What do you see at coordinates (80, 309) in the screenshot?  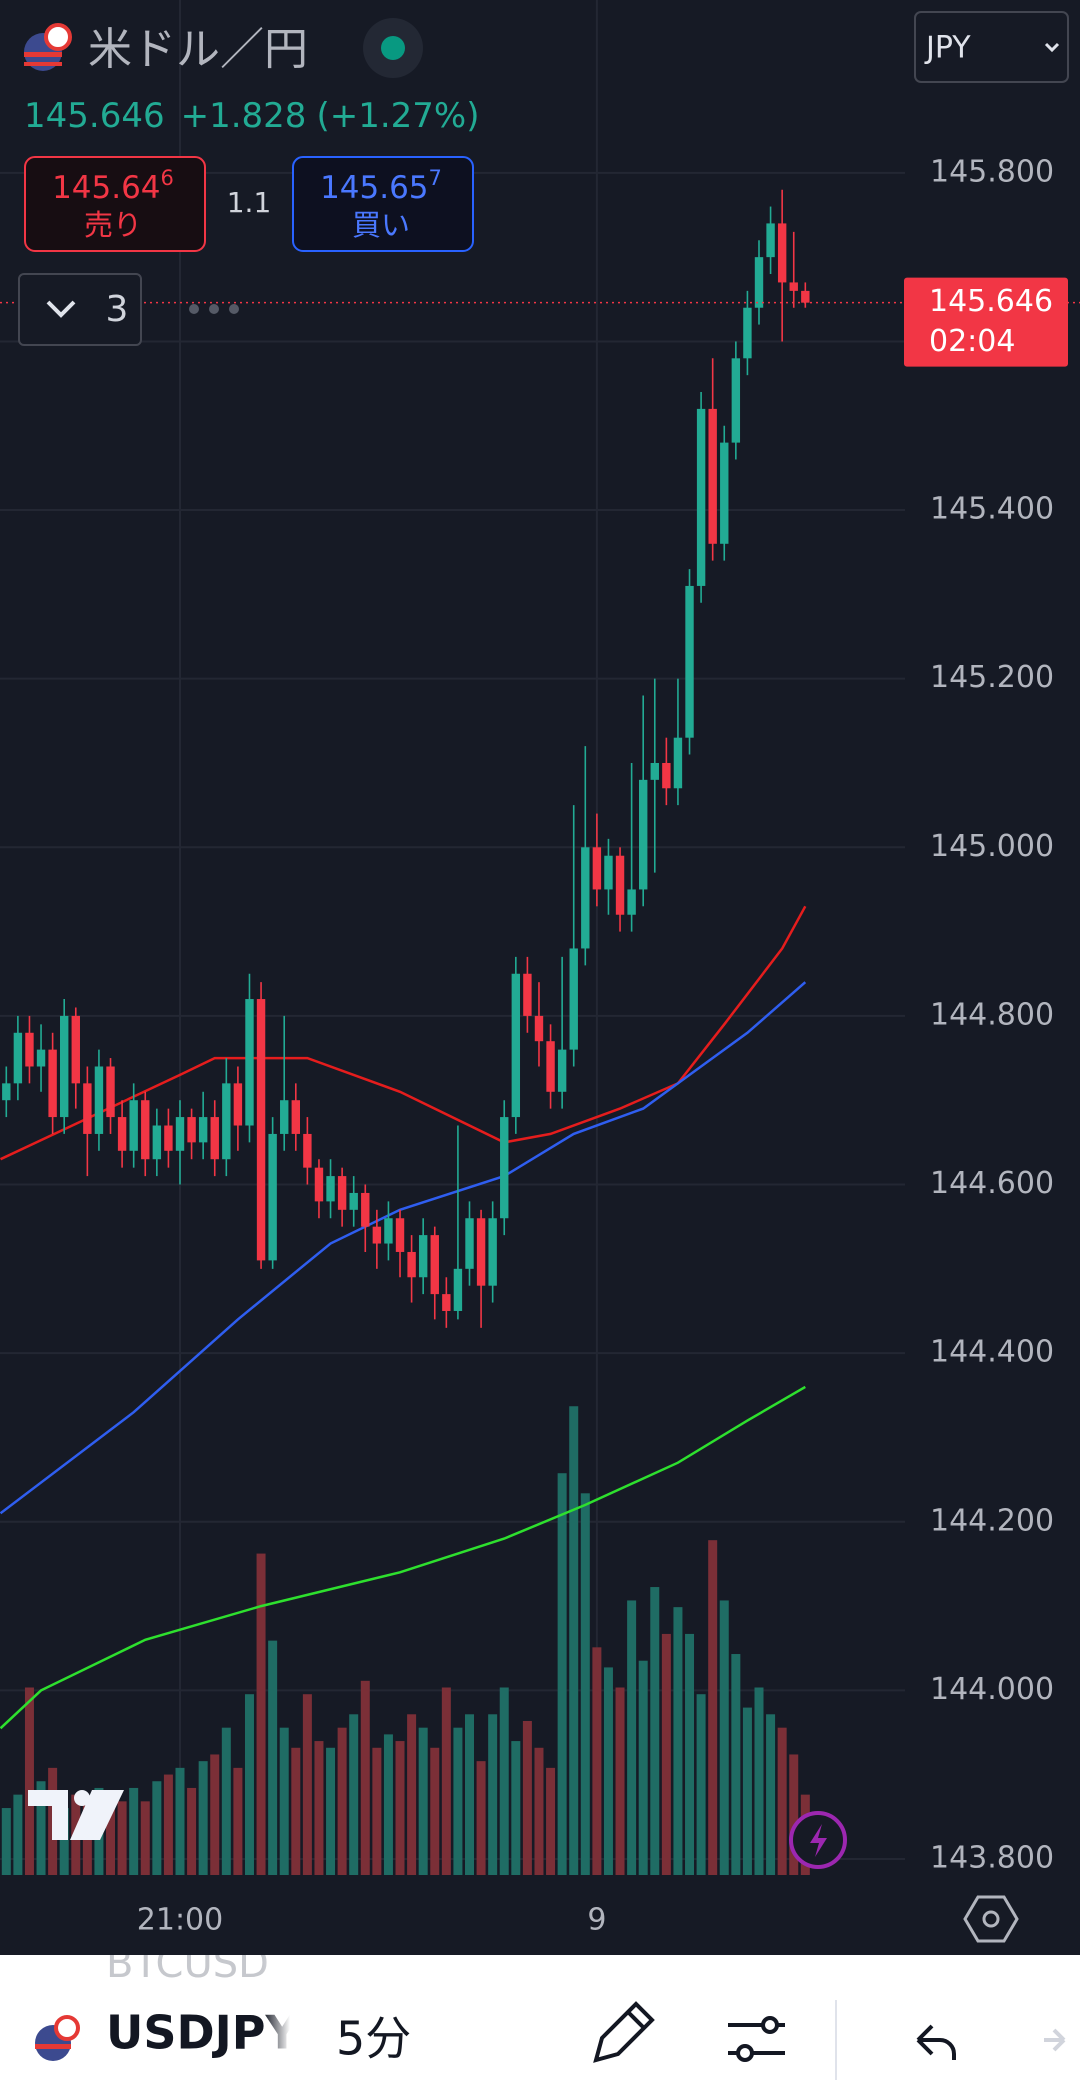 I see `indicator-toggle` at bounding box center [80, 309].